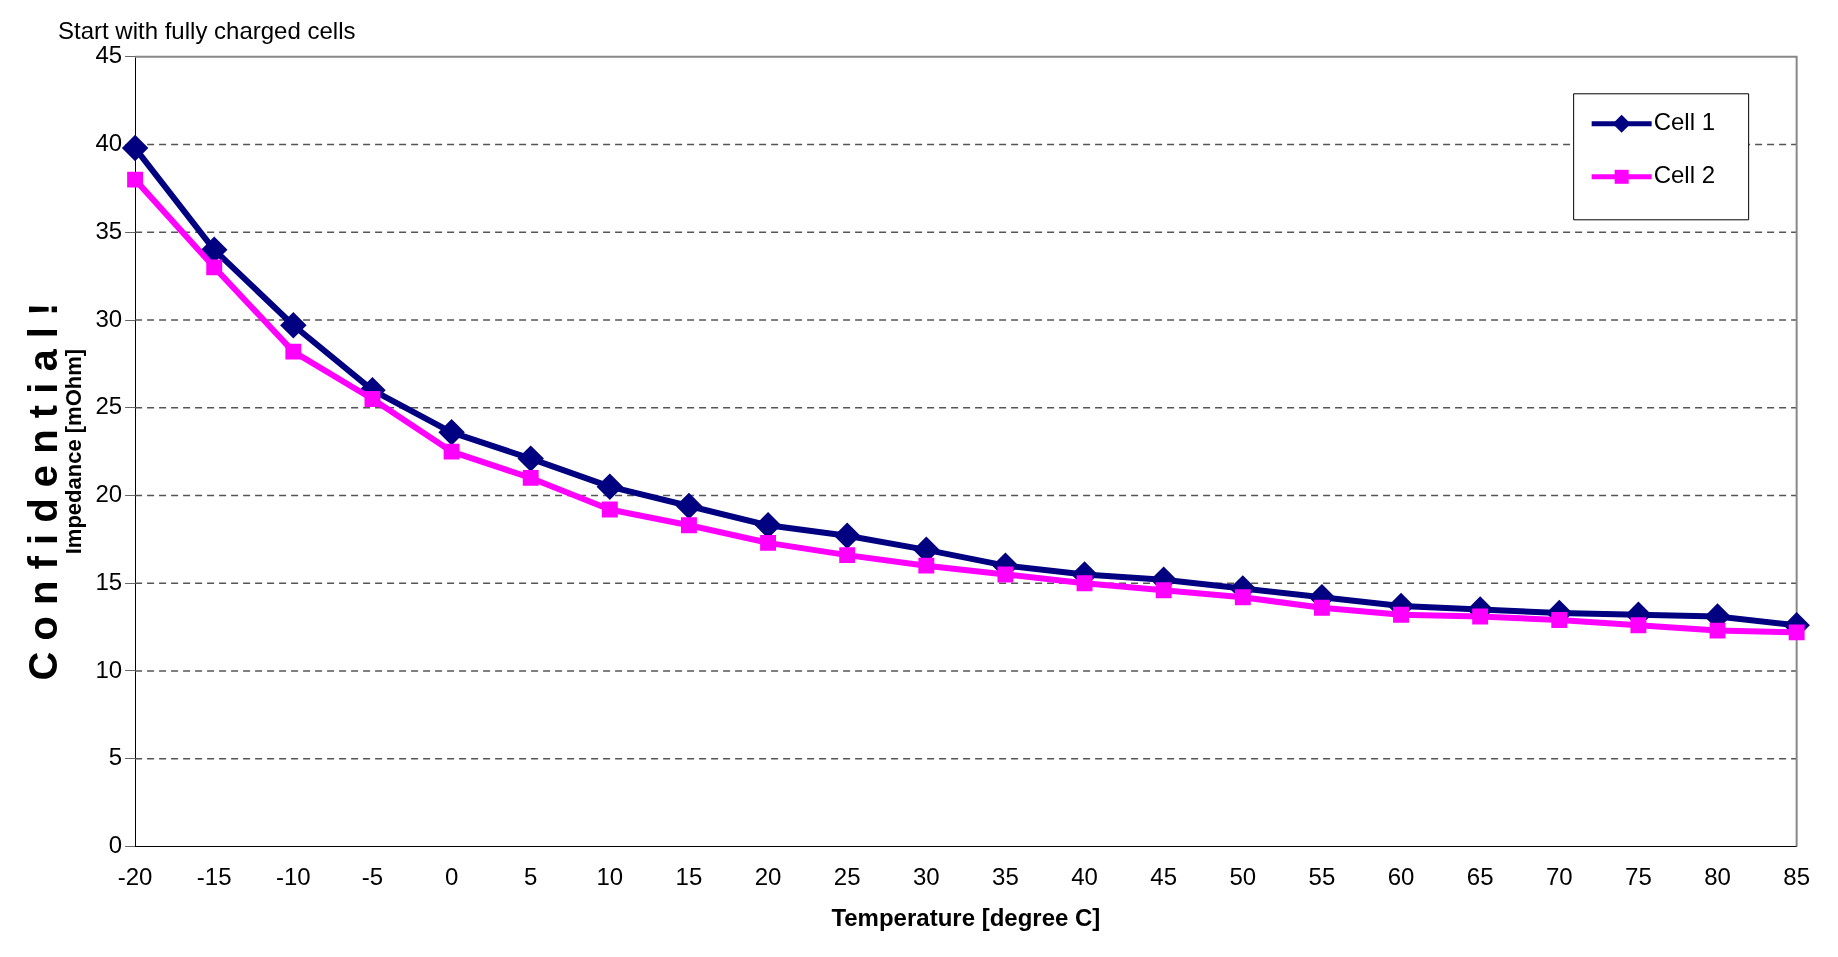 This screenshot has width=1838, height=957. I want to click on x-tick-label: 80, so click(1717, 877).